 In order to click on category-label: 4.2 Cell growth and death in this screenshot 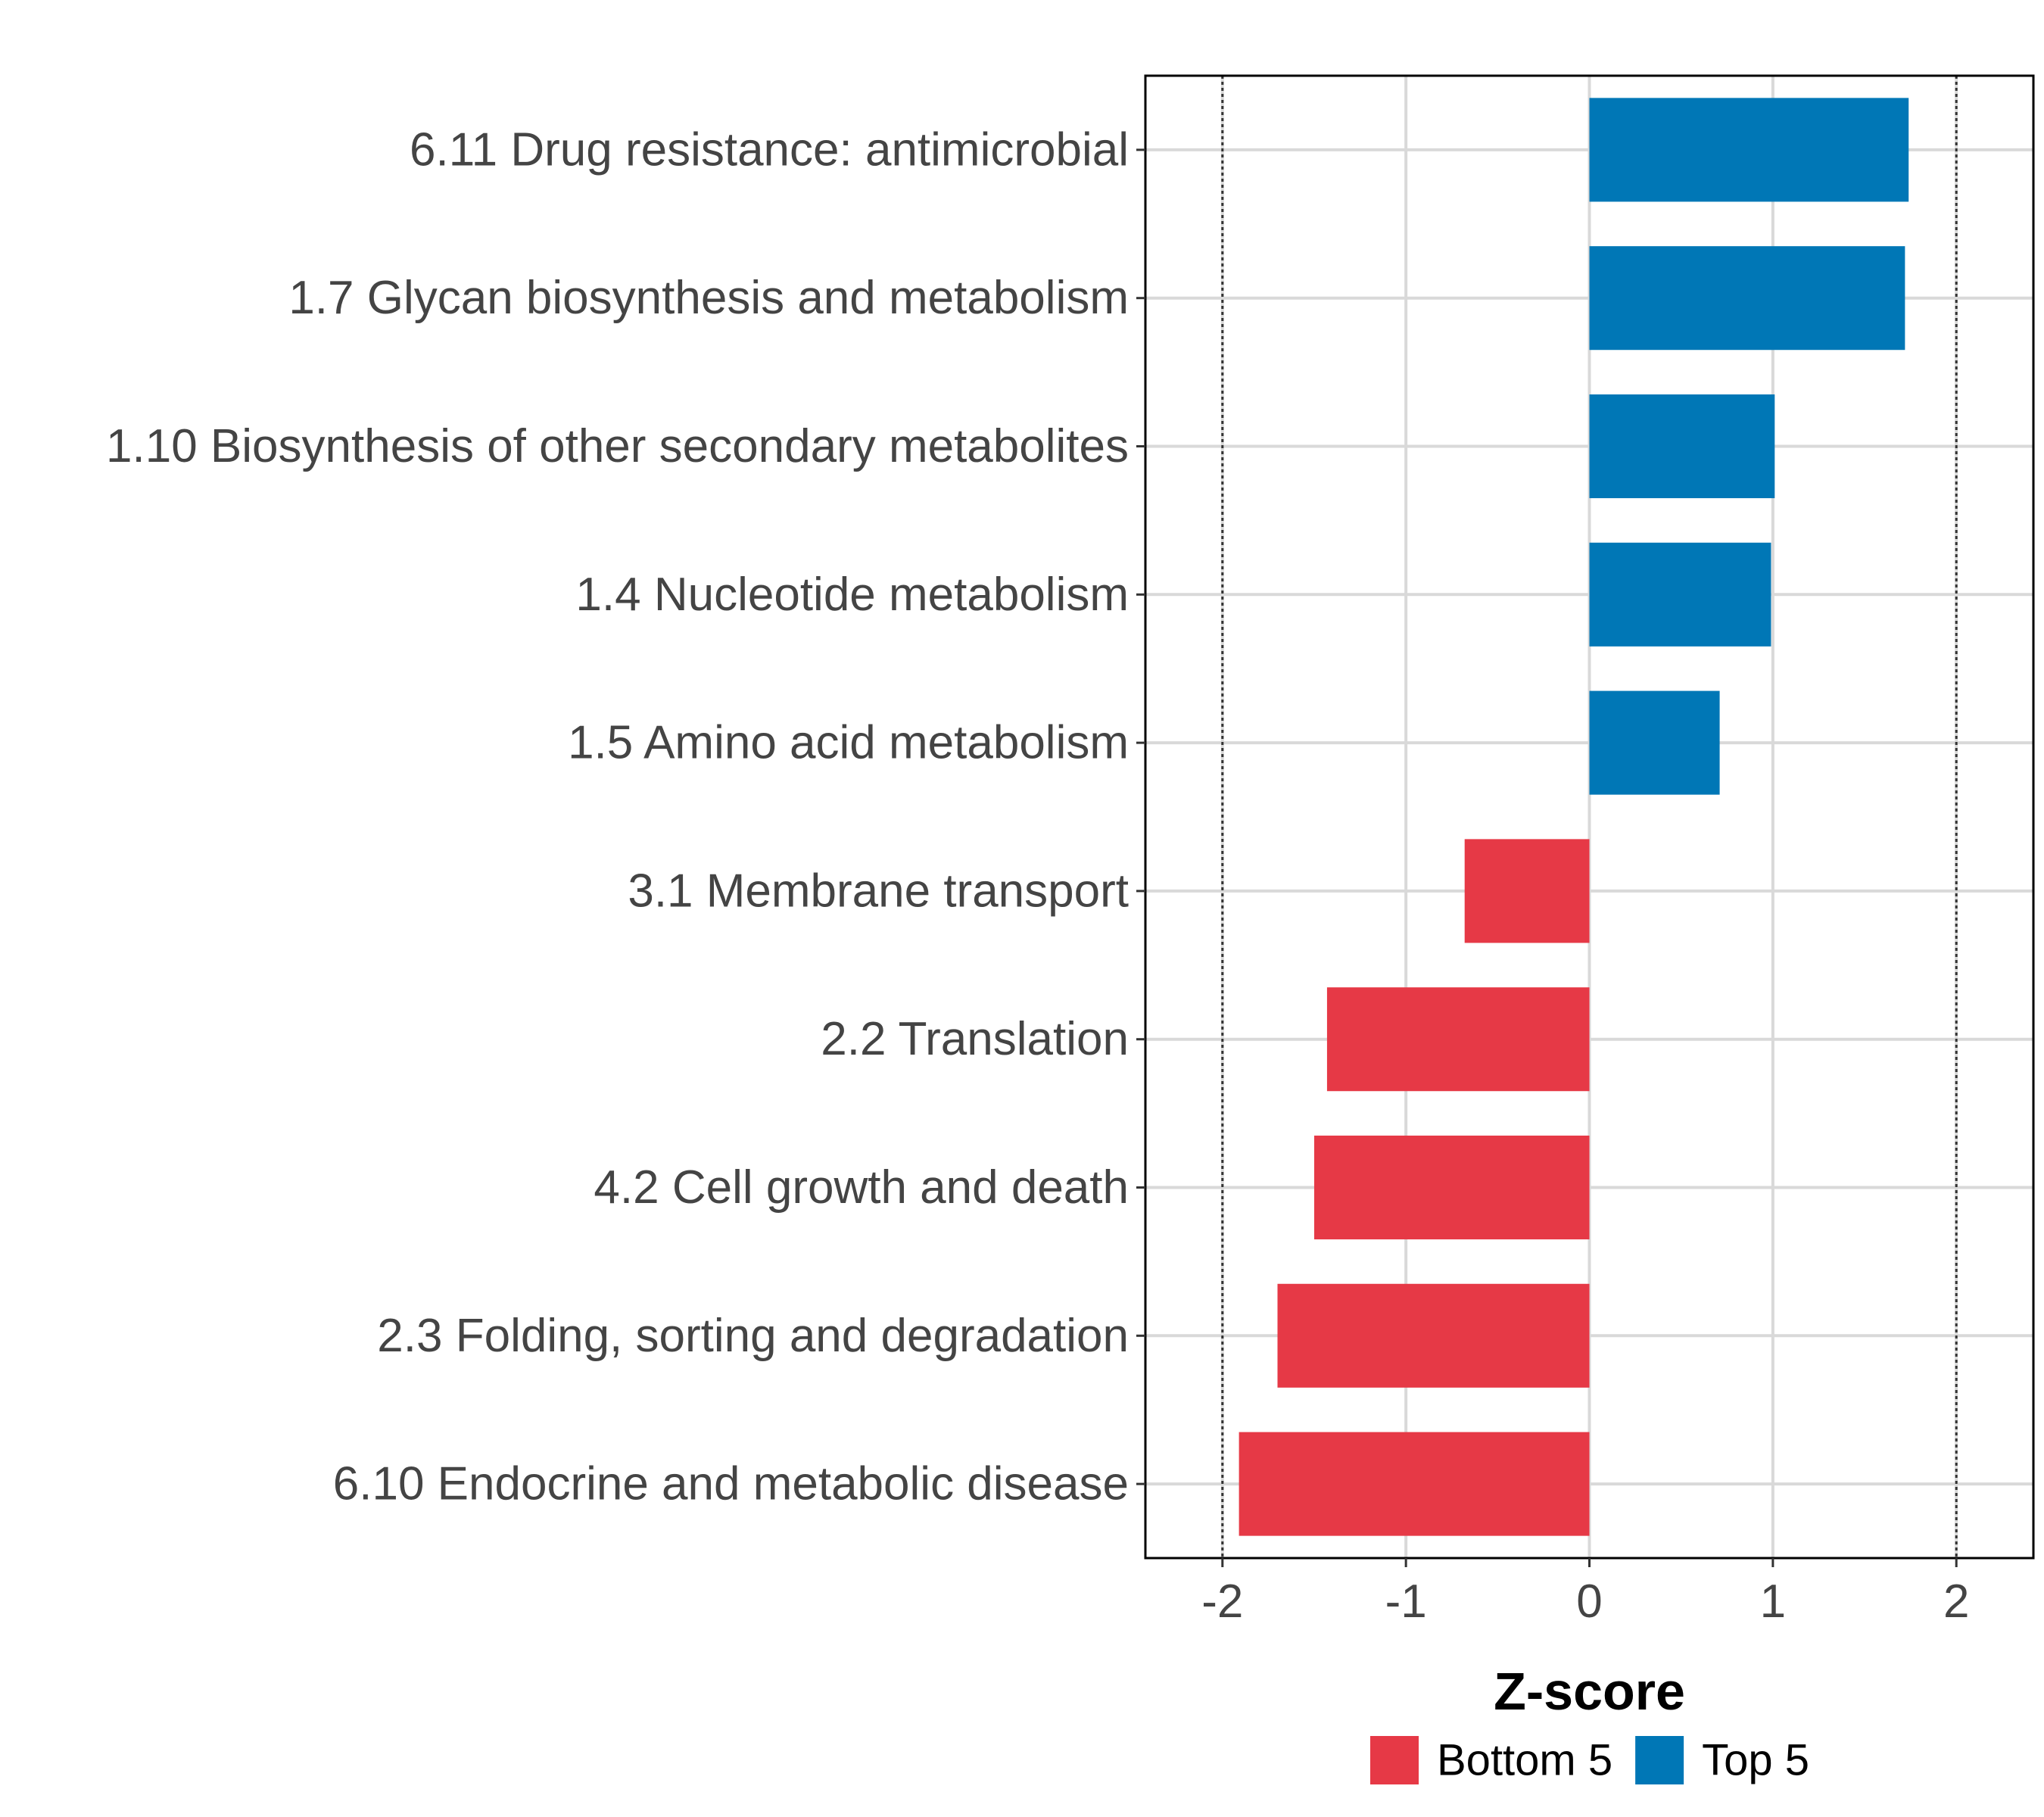, I will do `click(861, 1187)`.